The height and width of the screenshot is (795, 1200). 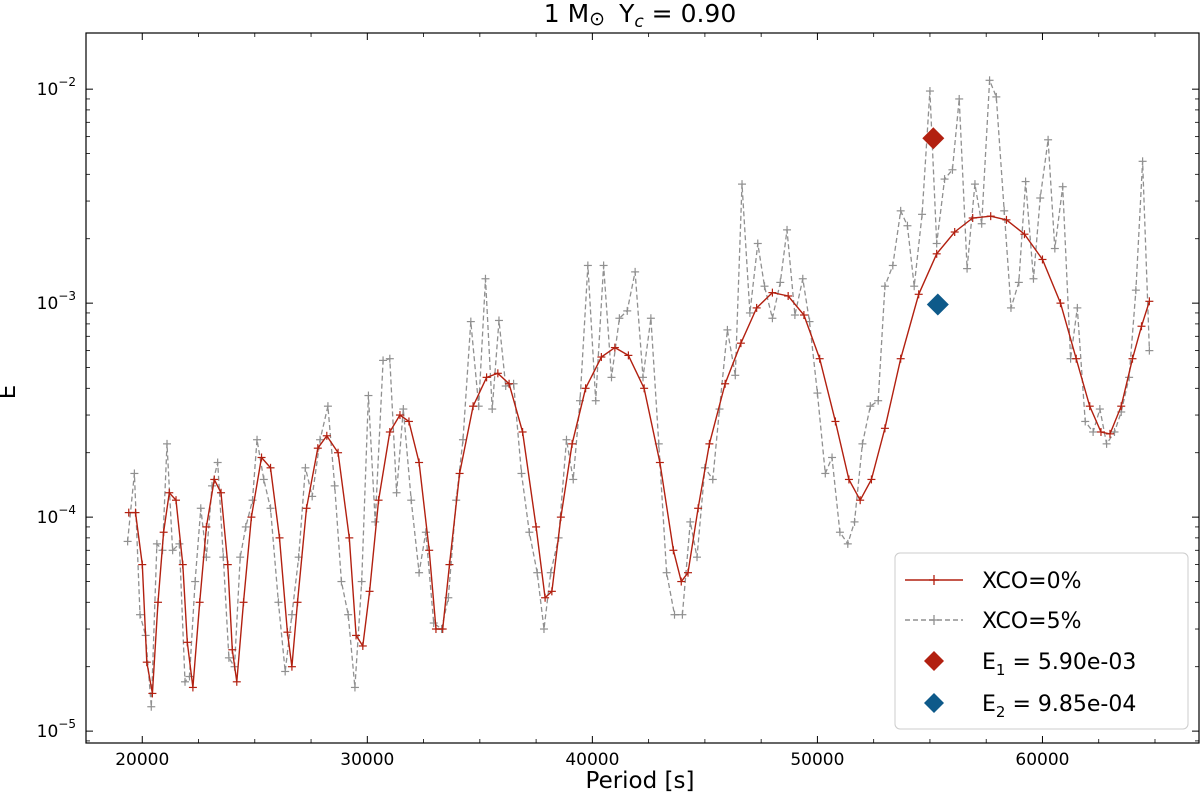 I want to click on y-axis-label: E, so click(x=10, y=392).